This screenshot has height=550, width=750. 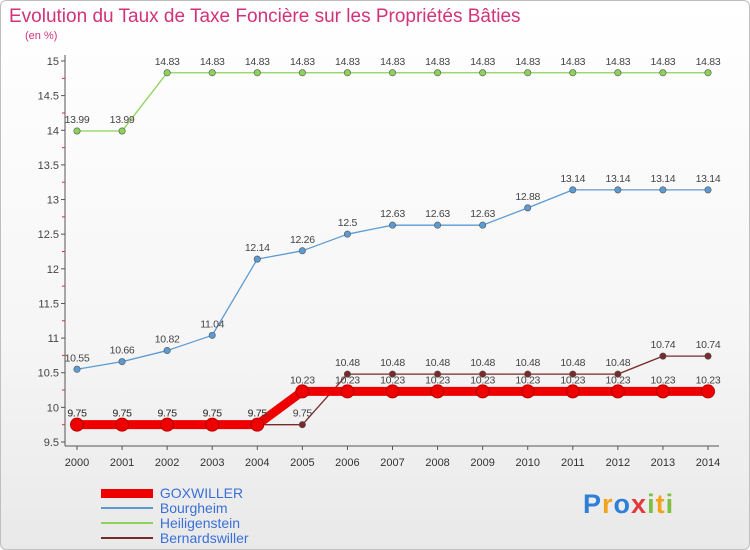 I want to click on unit-label: (en %), so click(x=41, y=36).